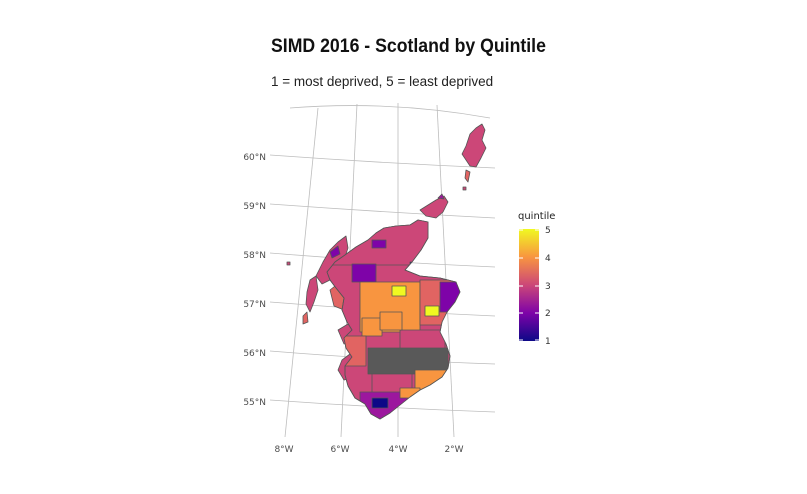  Describe the element at coordinates (254, 256) in the screenshot. I see `lat-label-58: 58°N` at that location.